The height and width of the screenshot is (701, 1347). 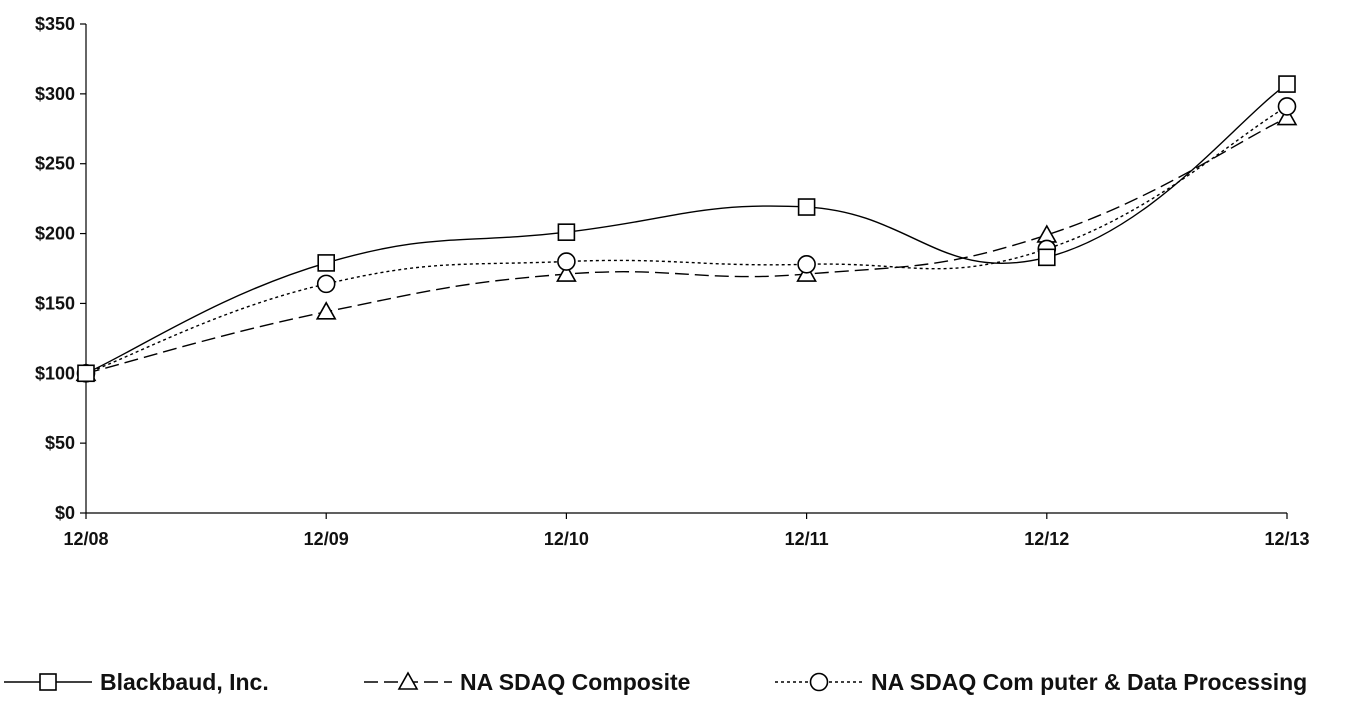 I want to click on x-tick-label: 12/13, so click(x=1286, y=539).